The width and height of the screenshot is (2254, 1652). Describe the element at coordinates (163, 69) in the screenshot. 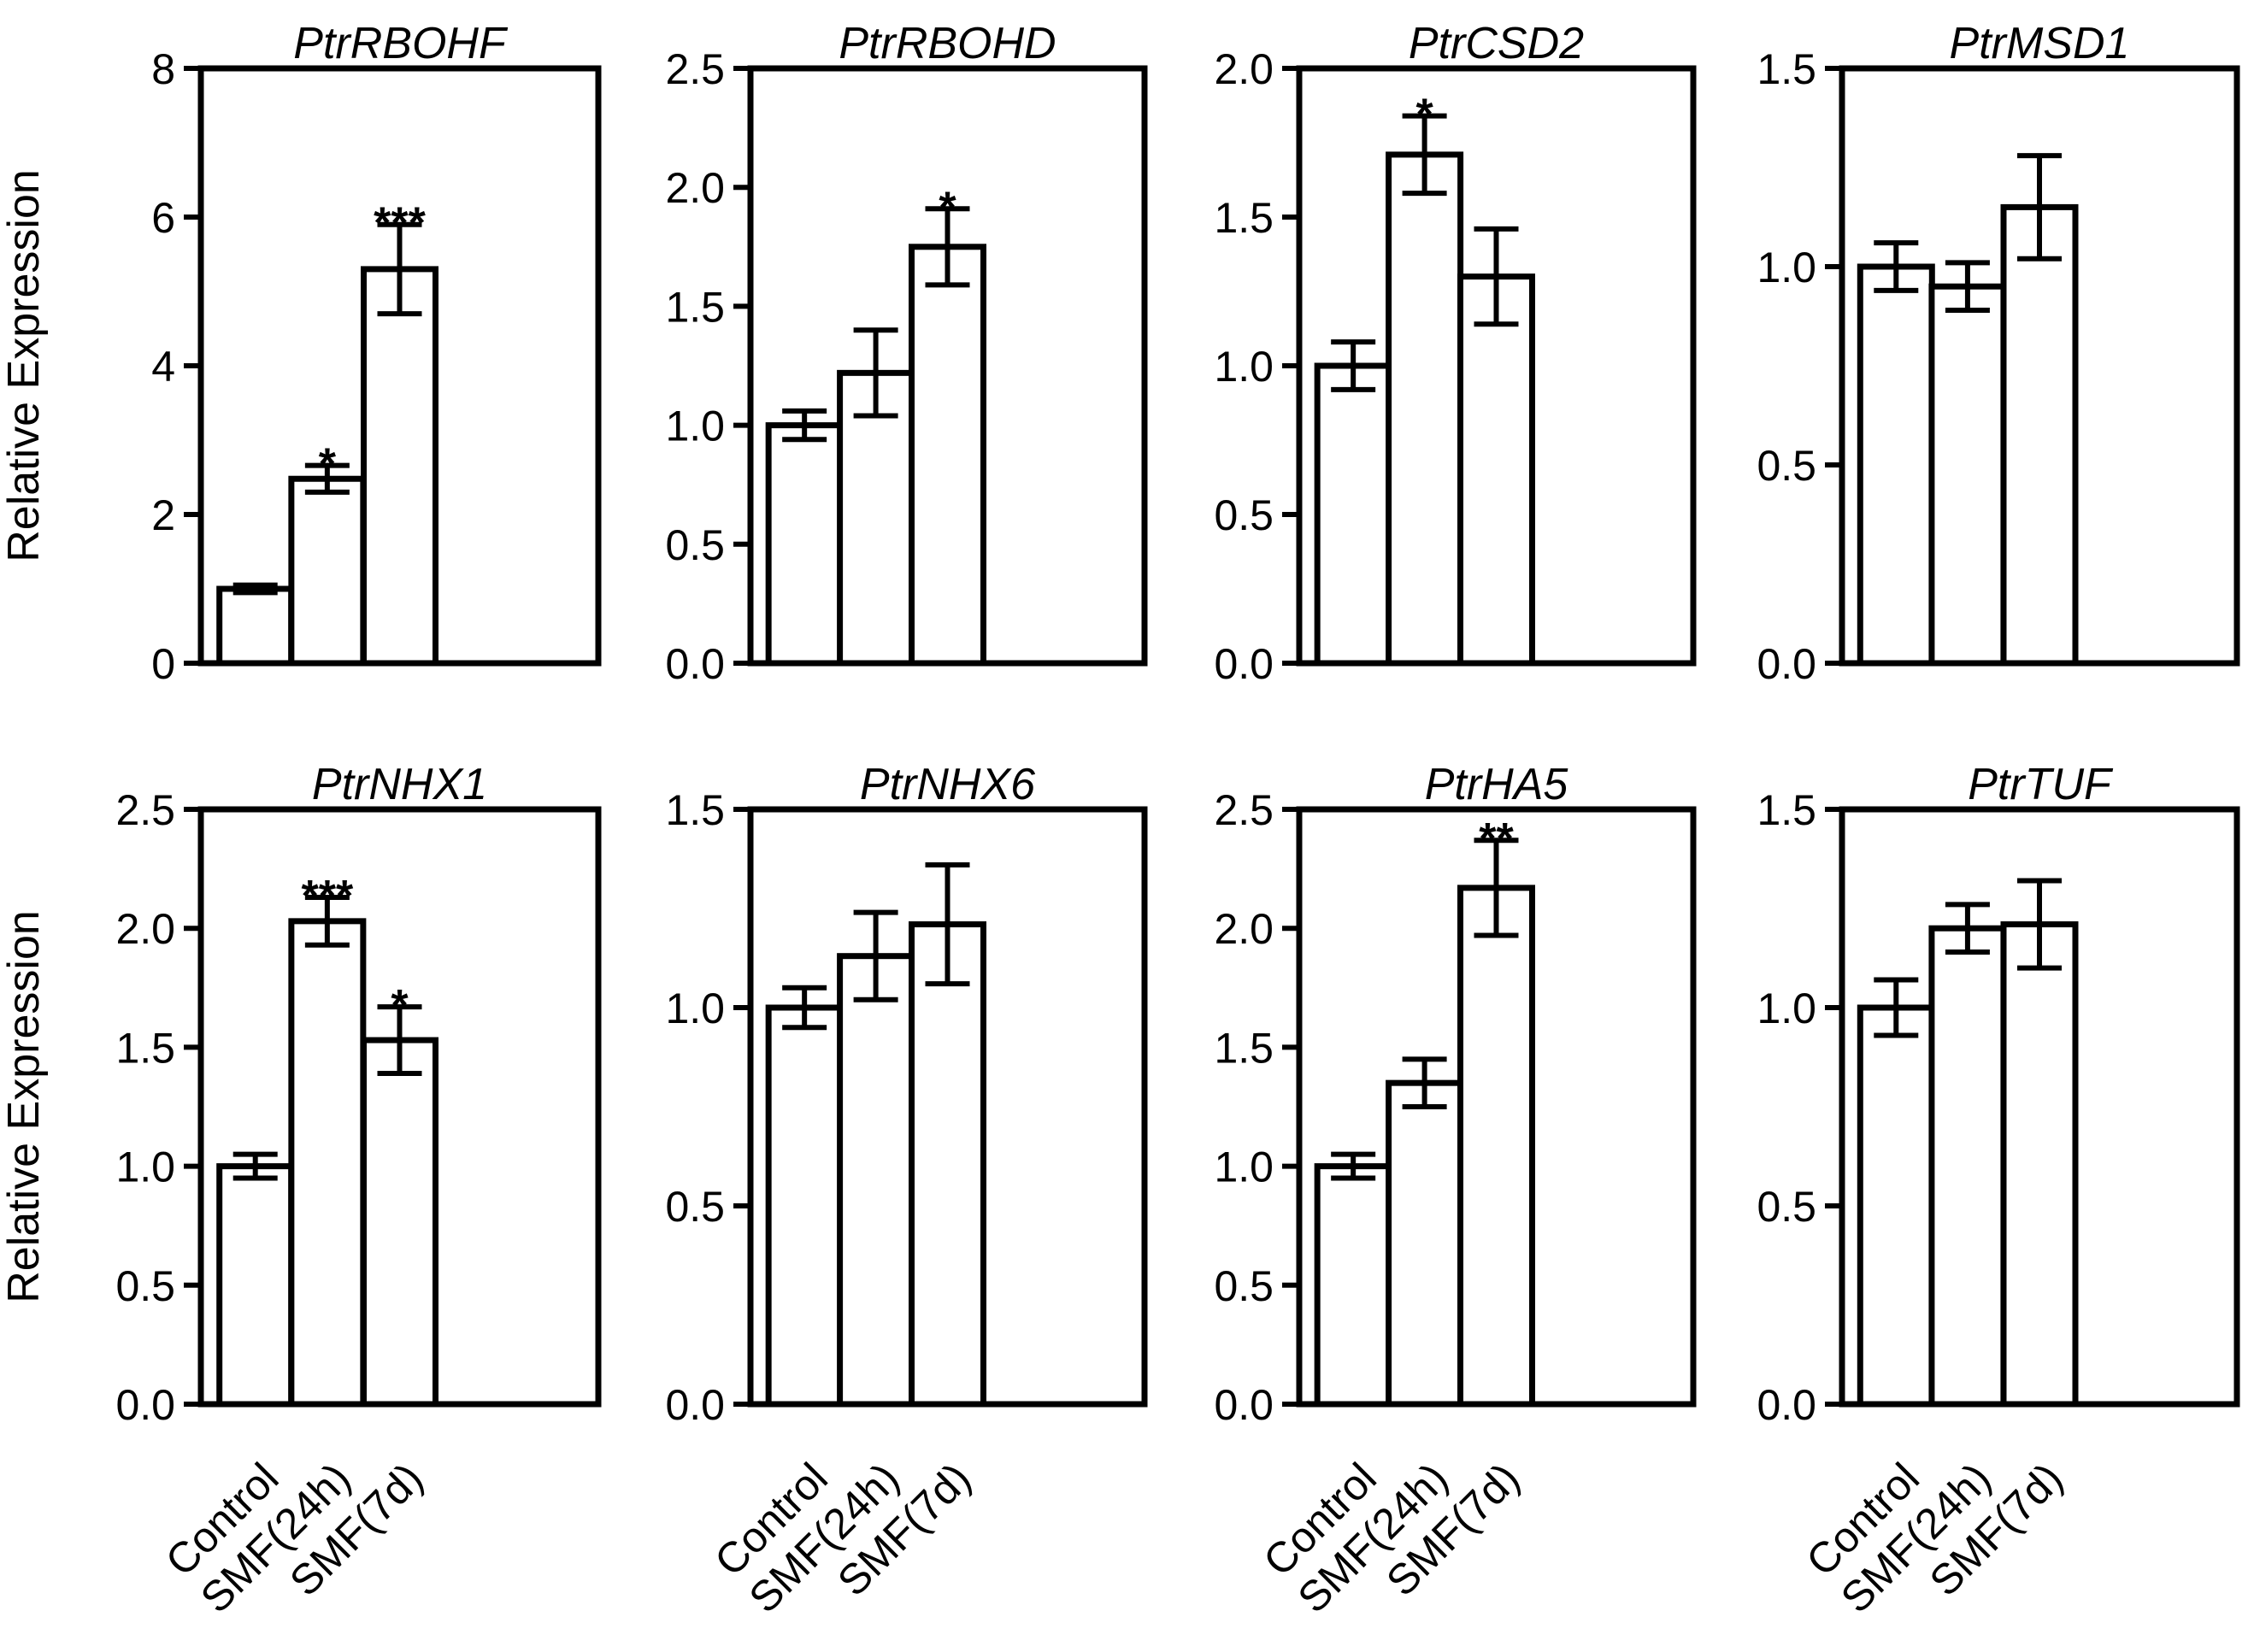

I see `y-tick-label: 8` at that location.